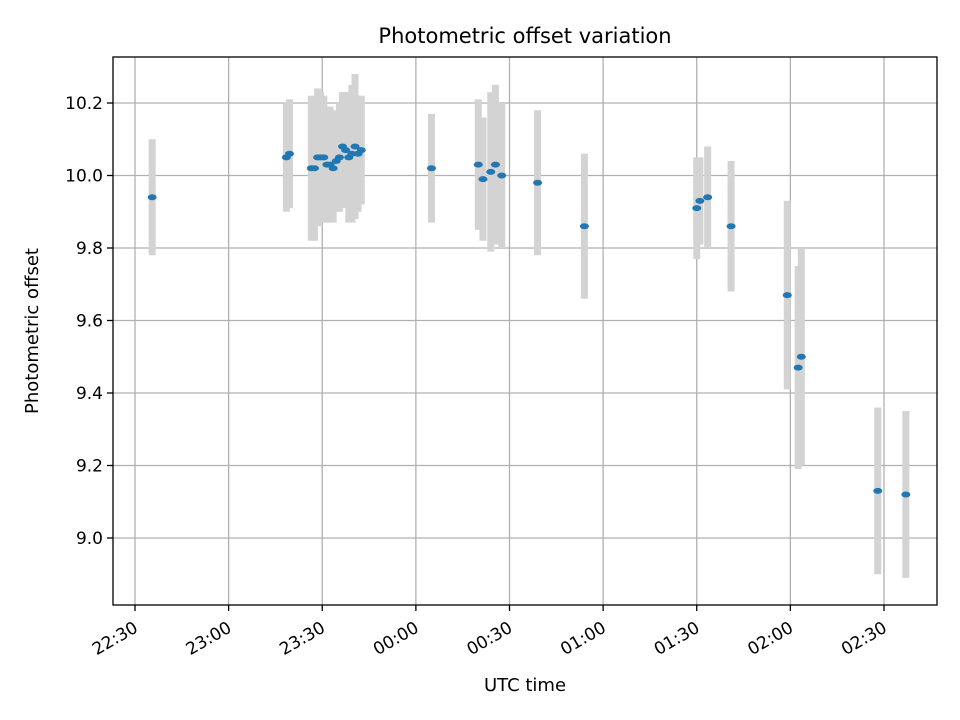 This screenshot has width=960, height=720. What do you see at coordinates (89, 249) in the screenshot?
I see `y-tick-label: 9.8` at bounding box center [89, 249].